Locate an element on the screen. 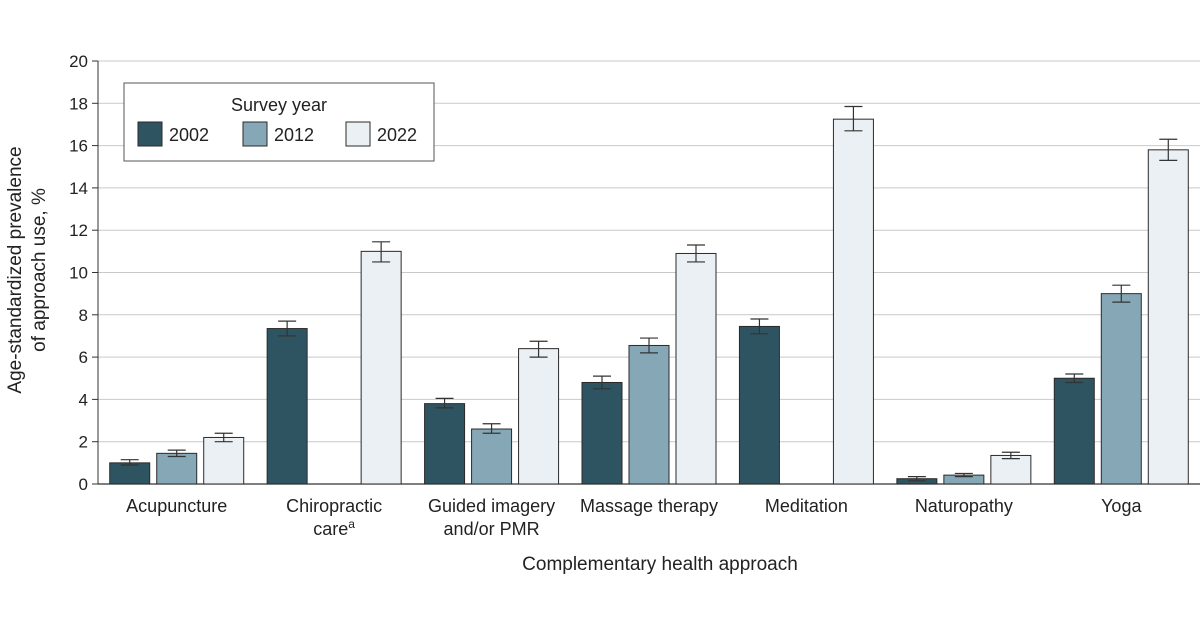 Image resolution: width=1200 pixels, height=628 pixels. footnote-superscript: a is located at coordinates (351, 524).